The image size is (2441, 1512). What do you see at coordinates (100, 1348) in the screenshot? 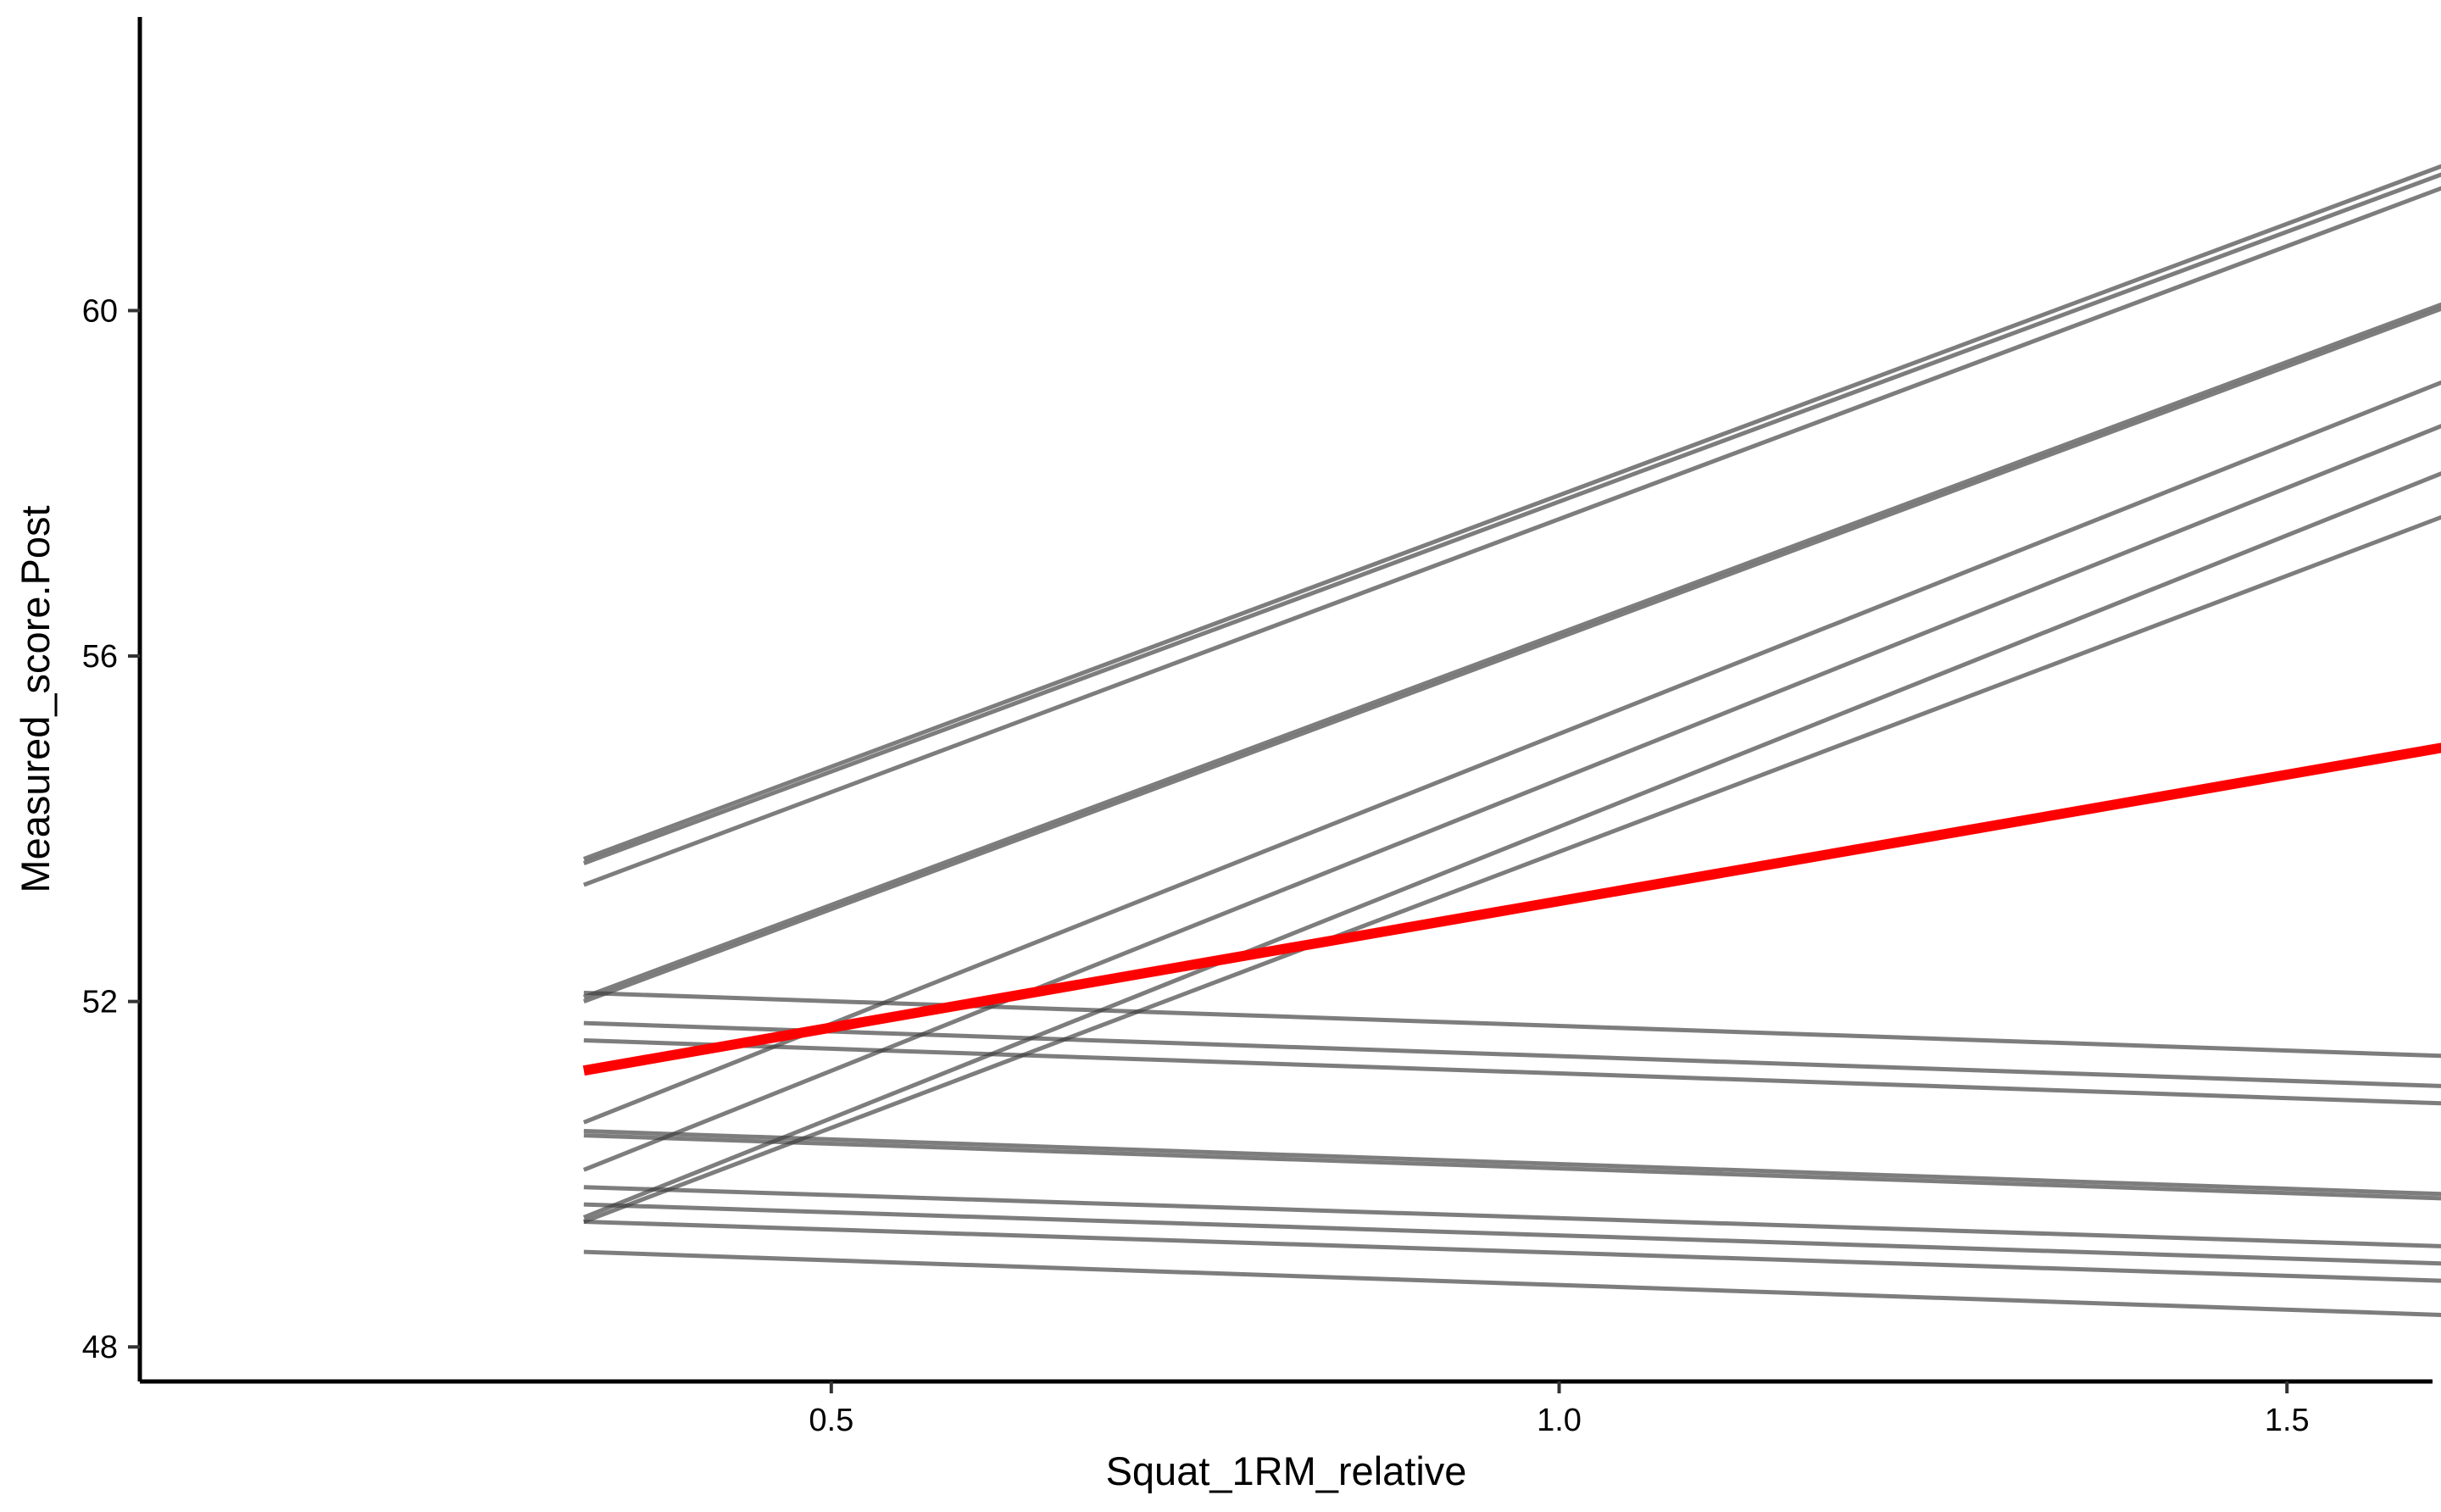
I see `y-tick-label: 48` at bounding box center [100, 1348].